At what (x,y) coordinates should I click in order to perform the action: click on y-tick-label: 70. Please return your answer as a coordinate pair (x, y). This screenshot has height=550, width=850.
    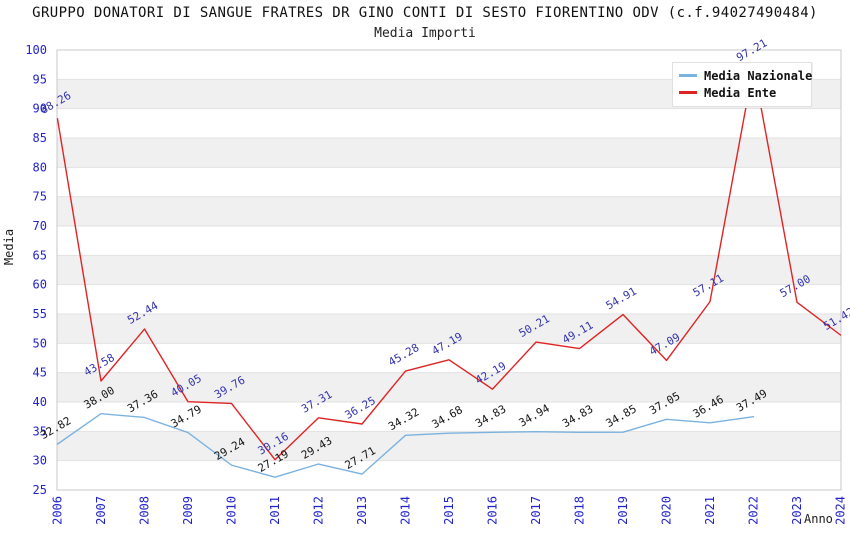
    Looking at the image, I should click on (40, 226).